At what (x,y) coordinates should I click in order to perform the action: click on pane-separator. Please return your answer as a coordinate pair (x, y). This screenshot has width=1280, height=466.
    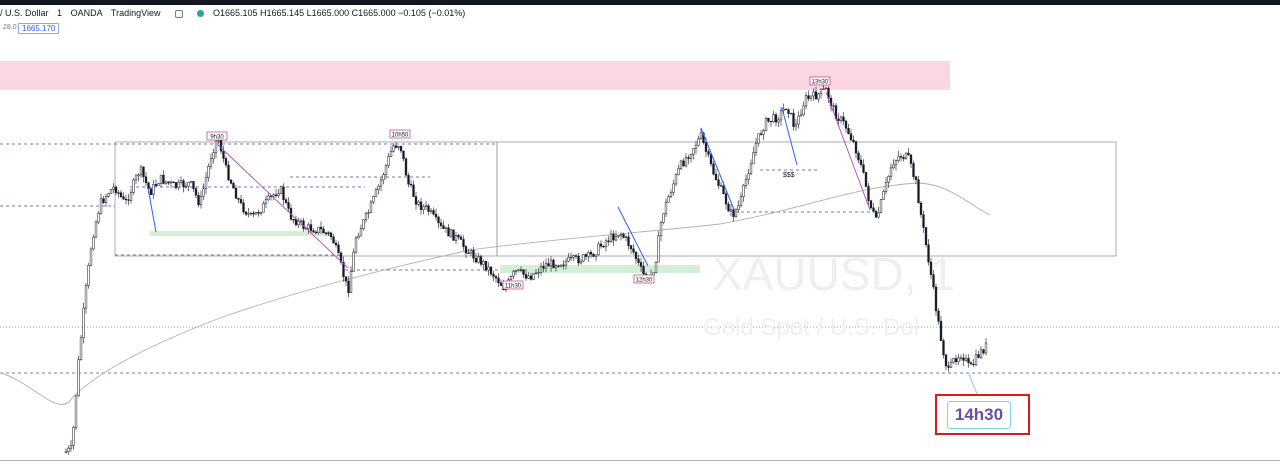
    Looking at the image, I should click on (640, 460).